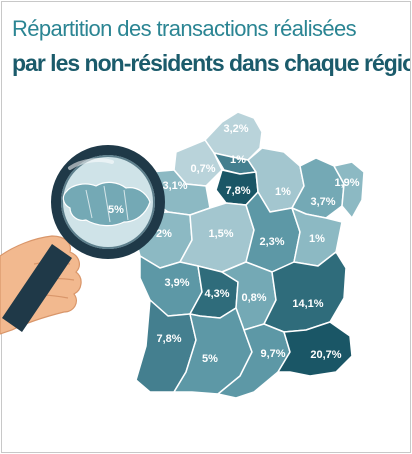 This screenshot has width=412, height=454. What do you see at coordinates (346, 183) in the screenshot?
I see `label-alsace: 1,9%` at bounding box center [346, 183].